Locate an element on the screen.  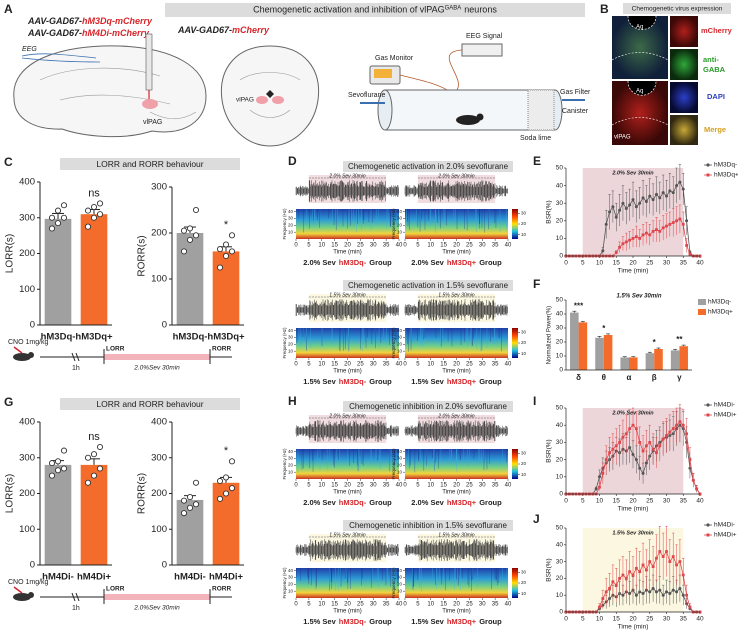
monitor-screen is located at coordinates (383, 73).